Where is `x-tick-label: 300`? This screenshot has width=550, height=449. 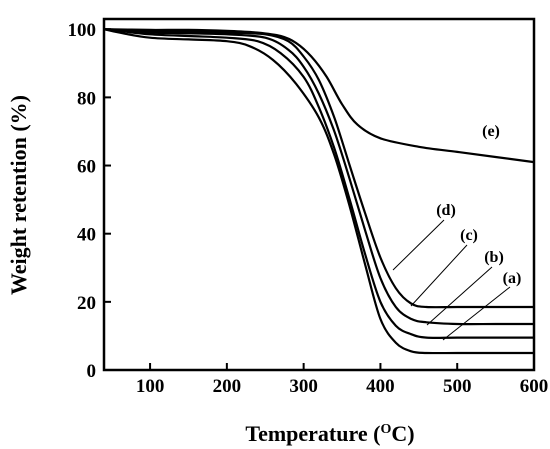
x-tick-label: 300 is located at coordinates (303, 386).